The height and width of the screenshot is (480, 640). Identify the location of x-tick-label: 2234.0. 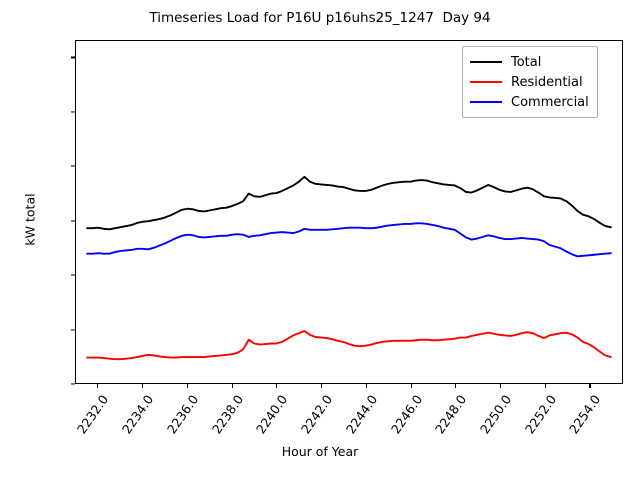
(137, 414).